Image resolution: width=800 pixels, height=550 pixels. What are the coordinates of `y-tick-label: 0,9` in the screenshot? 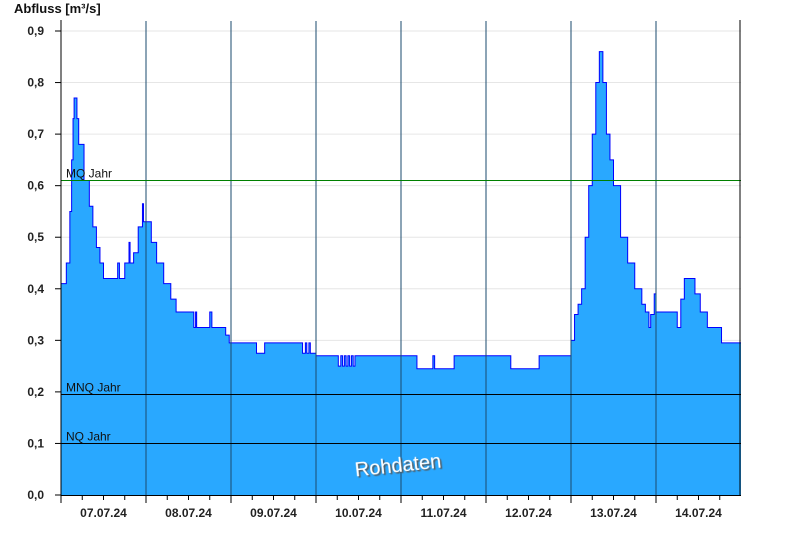 It's located at (35, 31).